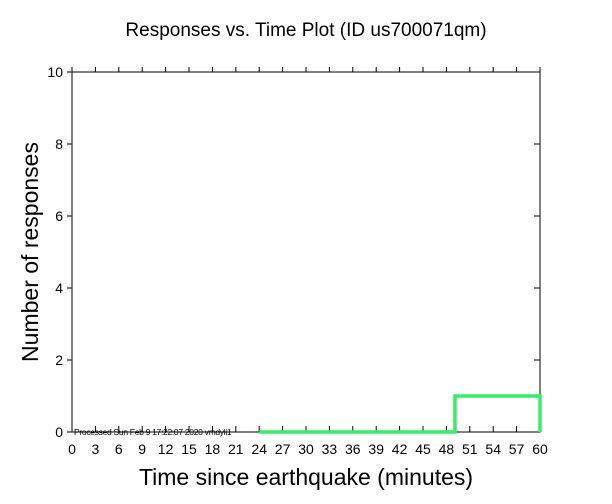 This screenshot has width=612, height=504. Describe the element at coordinates (72, 449) in the screenshot. I see `x-tick-label: 0` at that location.